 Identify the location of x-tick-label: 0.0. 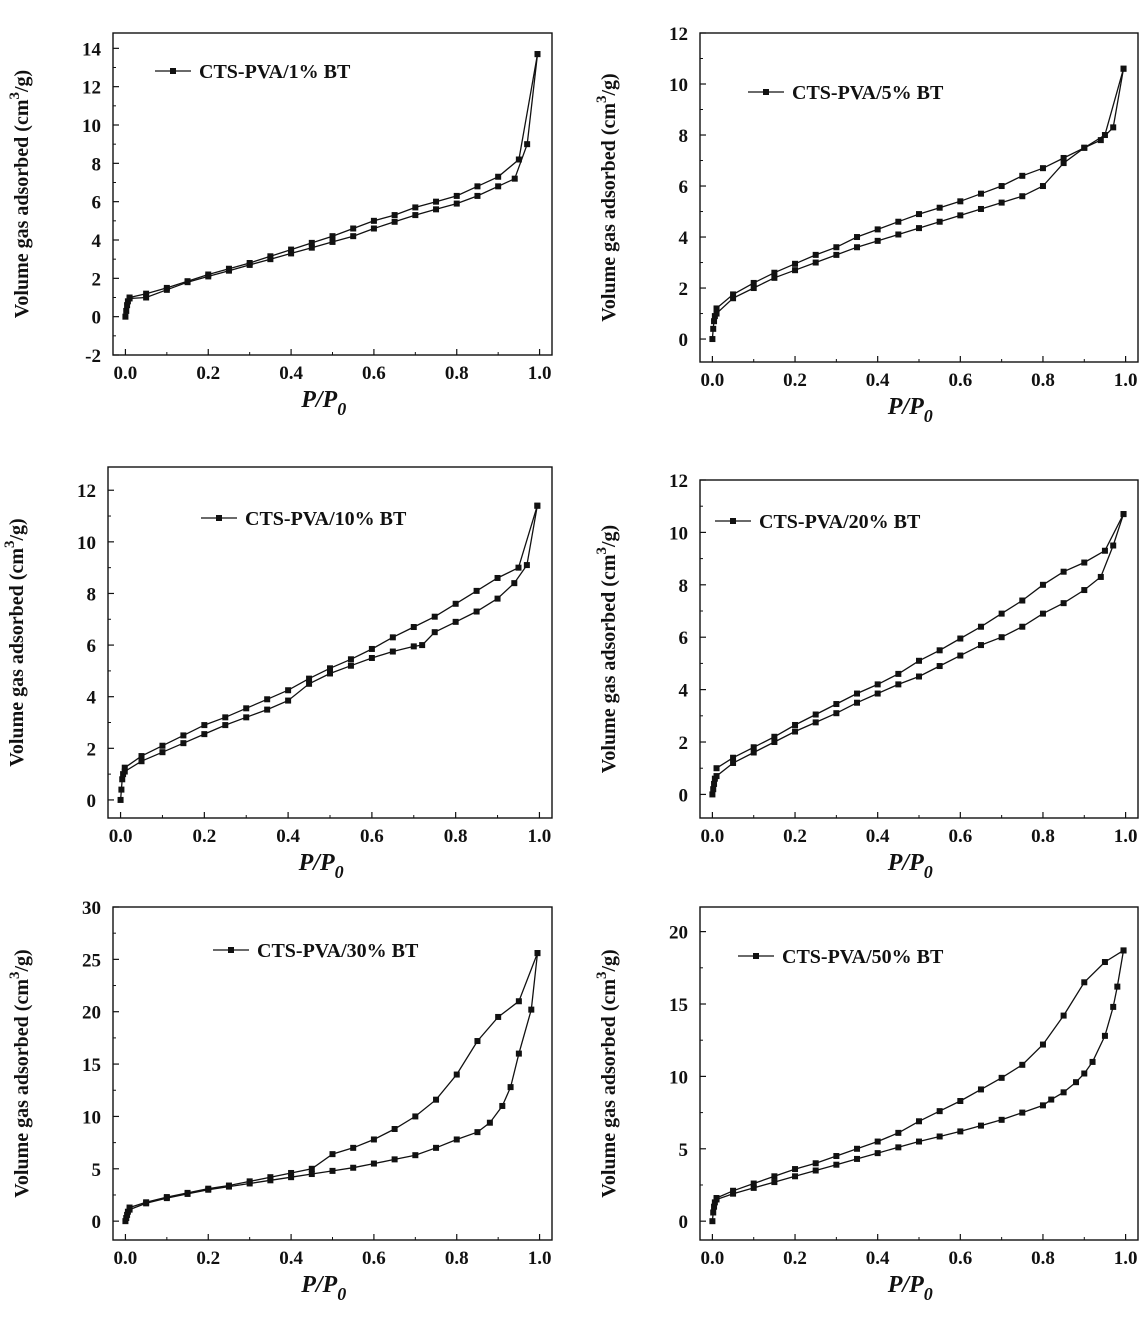
(121, 836).